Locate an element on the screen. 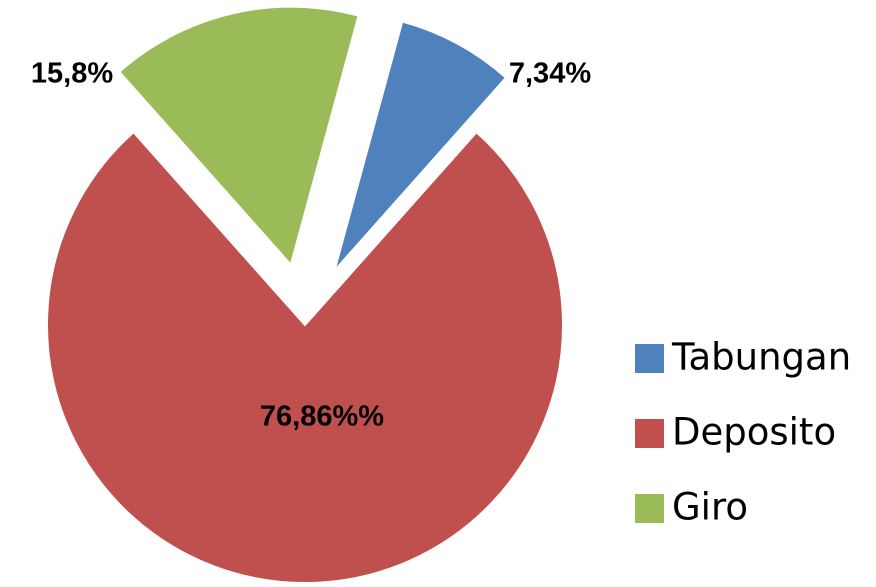  data-label: 15,8% is located at coordinates (72, 74).